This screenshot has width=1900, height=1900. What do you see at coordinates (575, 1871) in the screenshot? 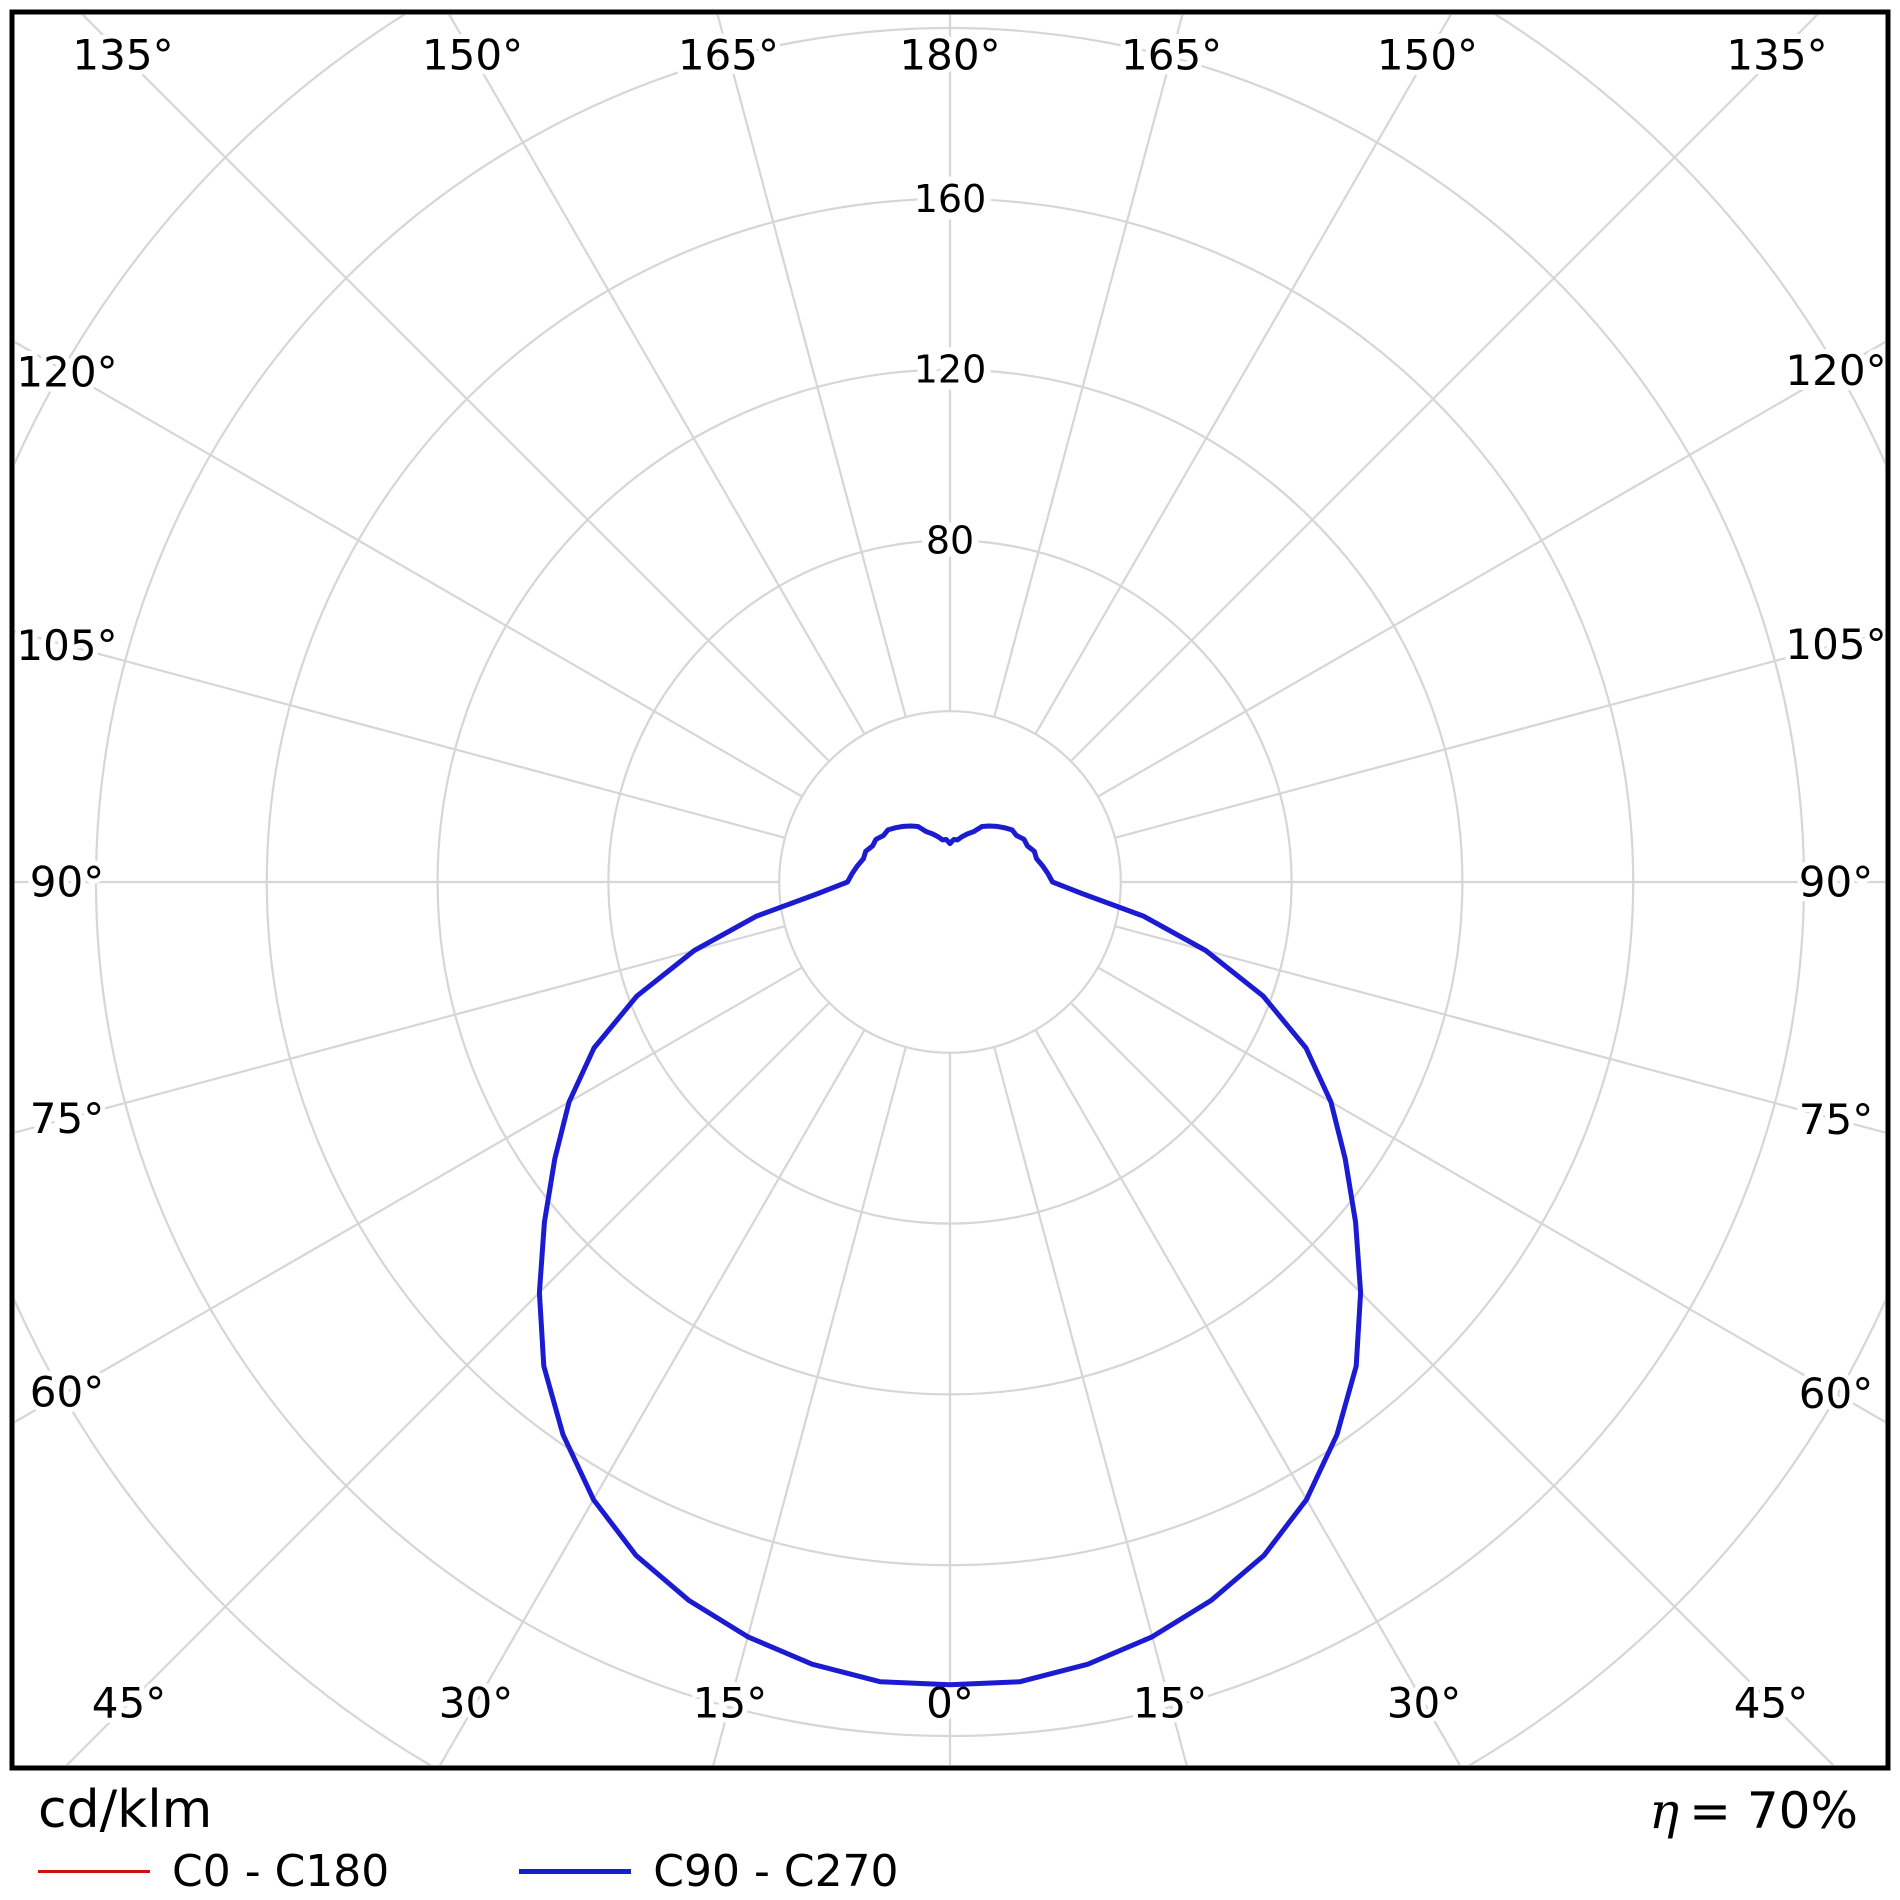
I see `legend-line-blue` at bounding box center [575, 1871].